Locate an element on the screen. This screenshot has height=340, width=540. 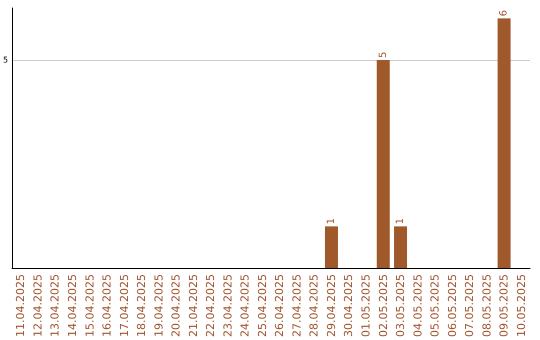
x-tick-label: 07.05.2025 is located at coordinates (469, 305).